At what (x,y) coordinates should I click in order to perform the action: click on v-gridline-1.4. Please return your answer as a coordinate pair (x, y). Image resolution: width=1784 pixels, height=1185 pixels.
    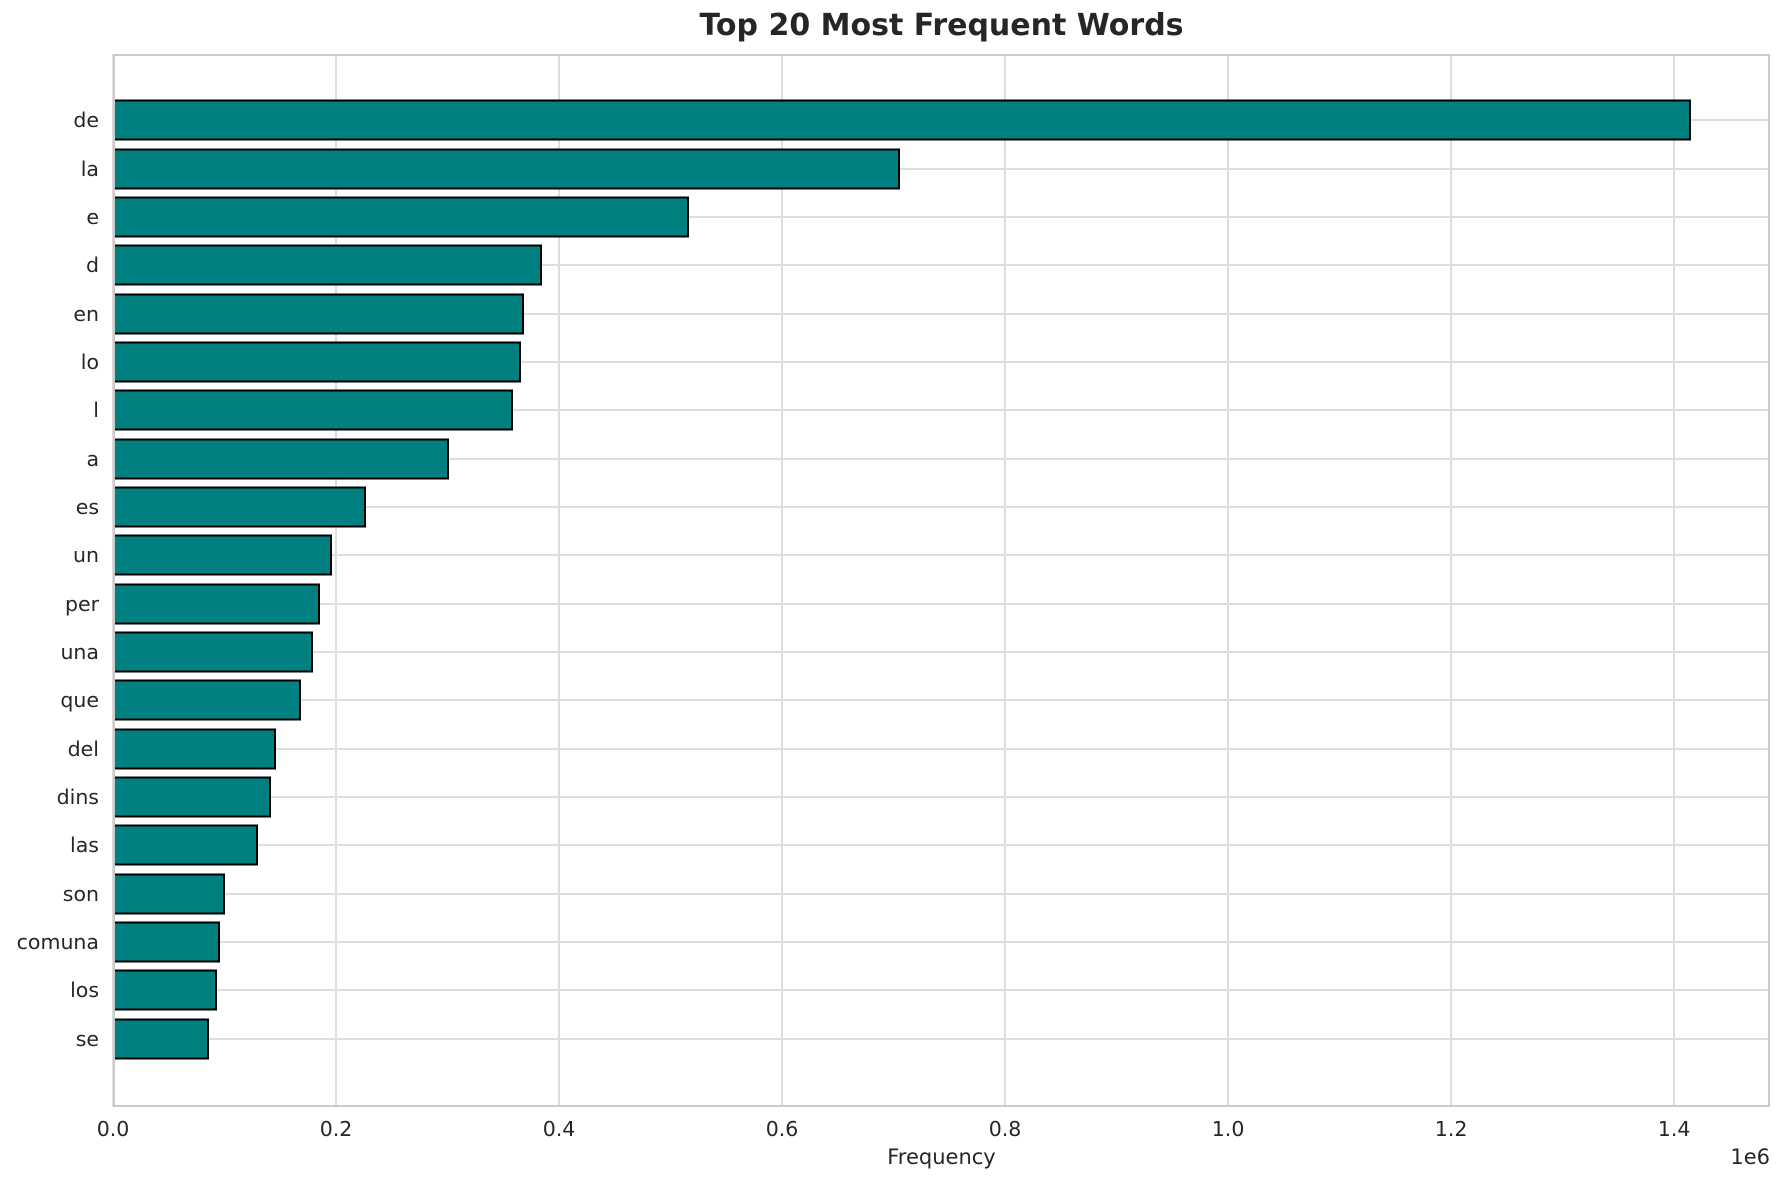
    Looking at the image, I should click on (1674, 580).